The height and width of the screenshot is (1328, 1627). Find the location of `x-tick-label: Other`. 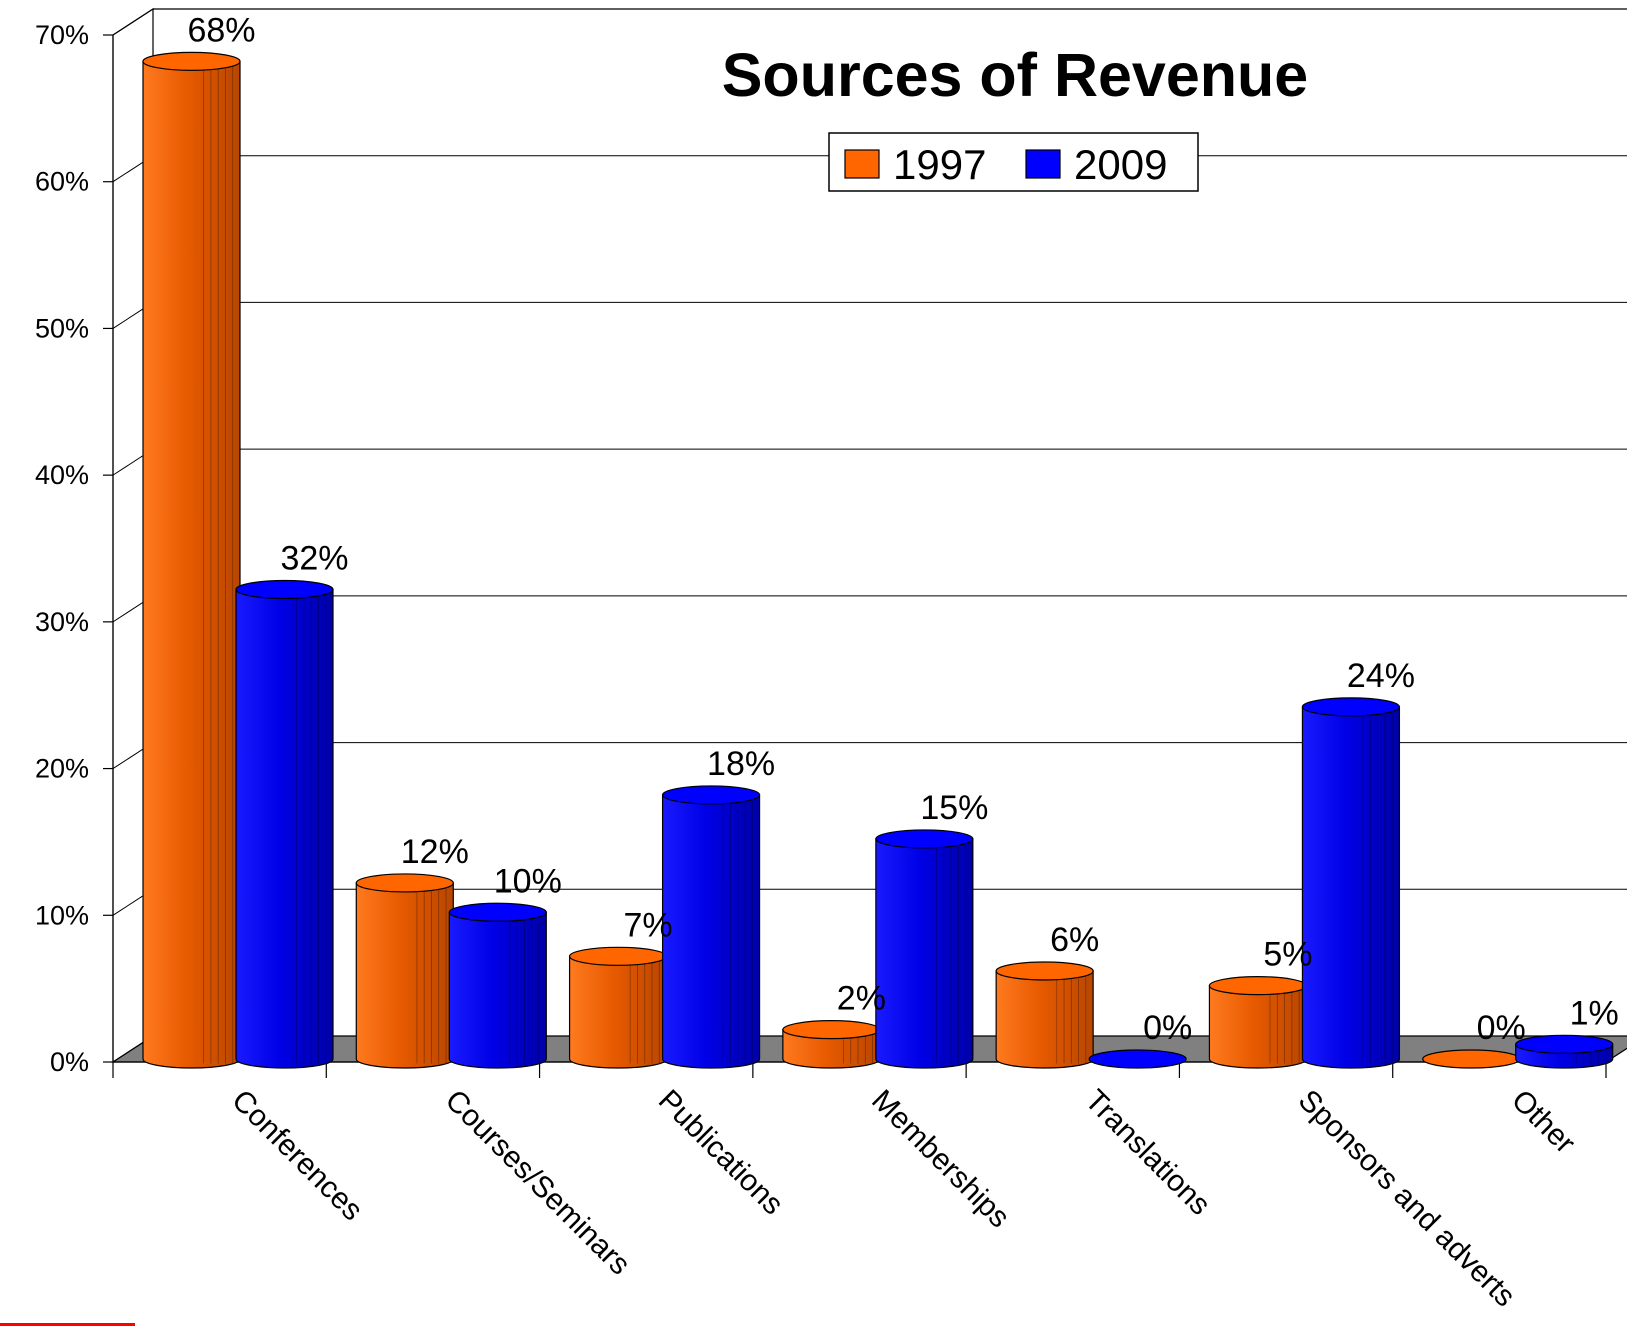

x-tick-label: Other is located at coordinates (1543, 1122).